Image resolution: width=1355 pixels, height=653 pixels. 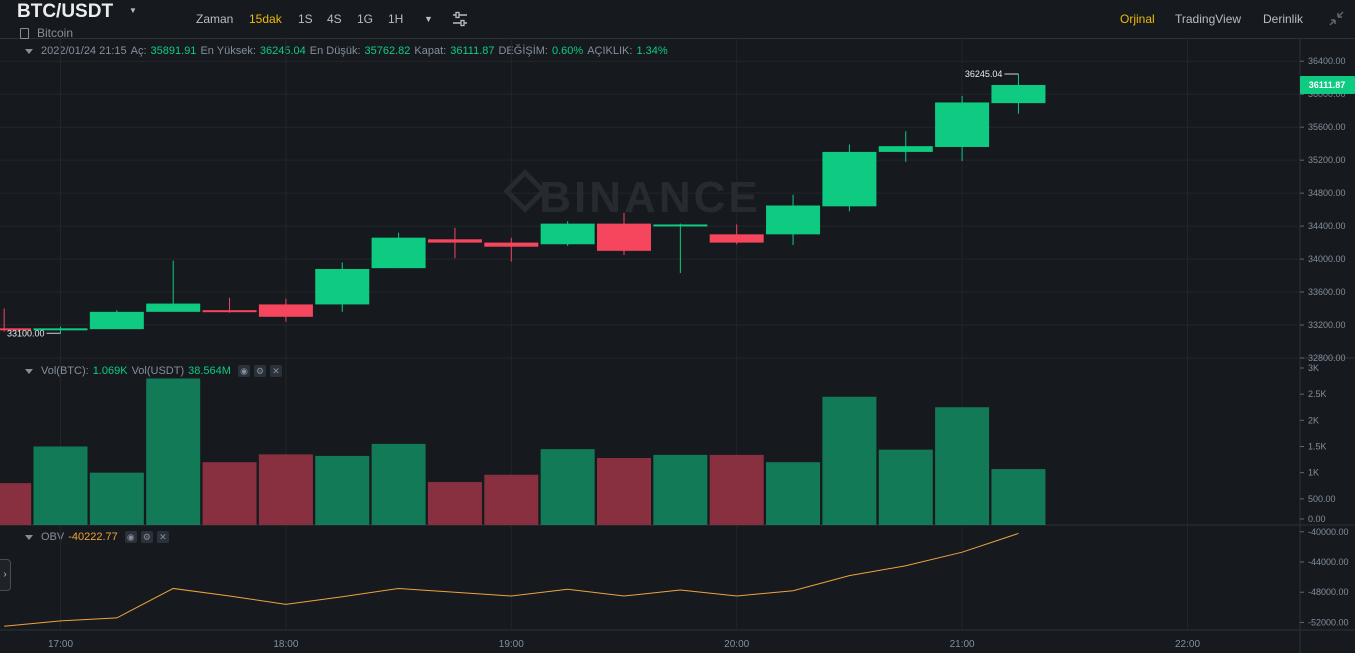 What do you see at coordinates (1327, 259) in the screenshot?
I see `price-tick-label: 34000.00` at bounding box center [1327, 259].